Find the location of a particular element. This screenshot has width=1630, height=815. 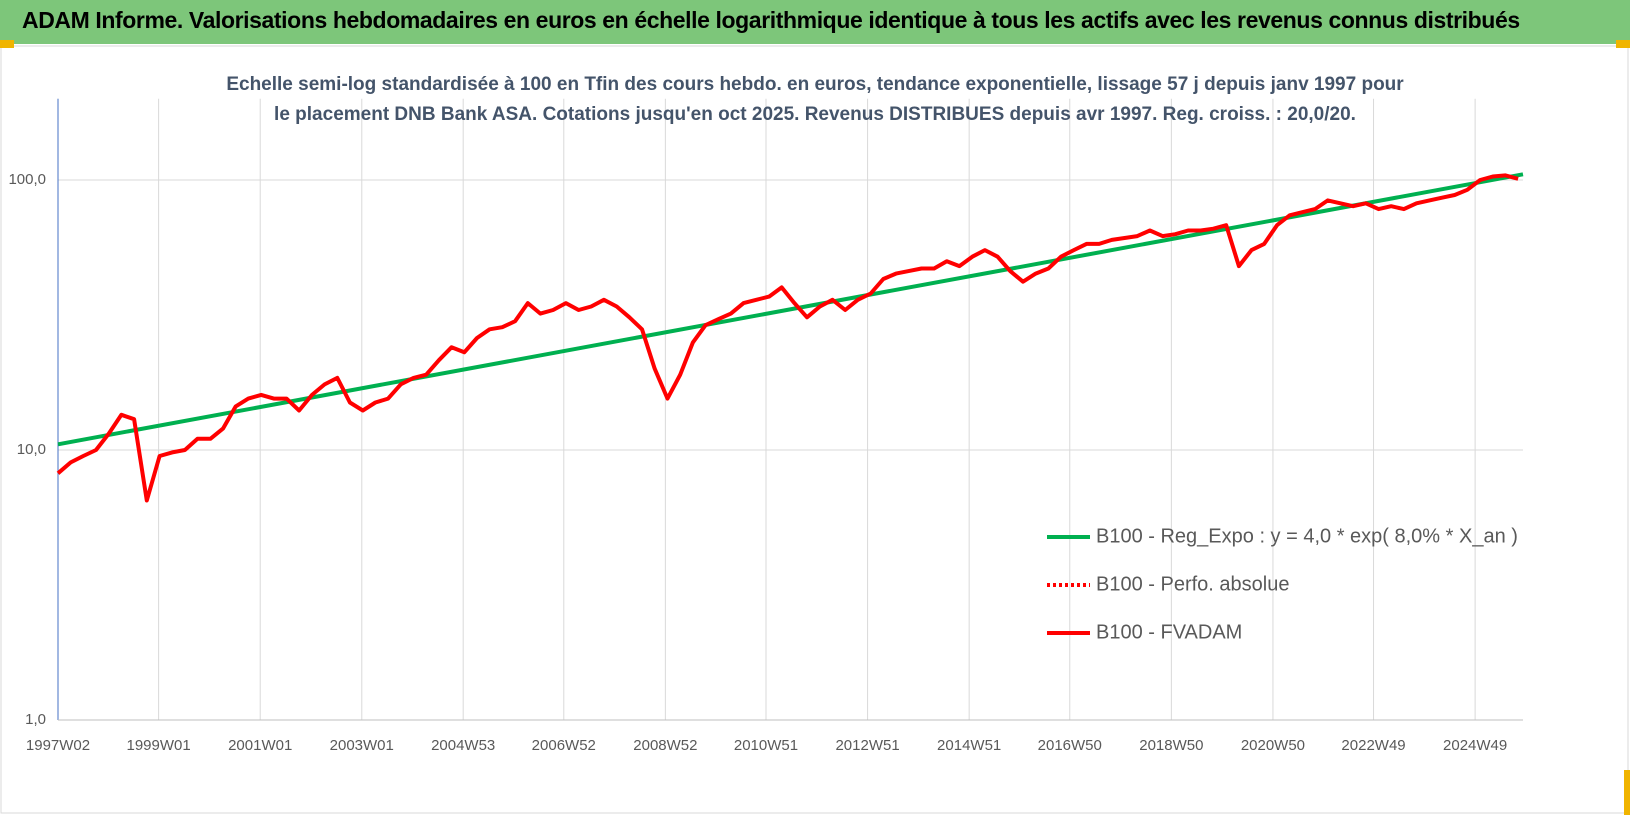

x-tick-label: 1997W02 is located at coordinates (58, 745).